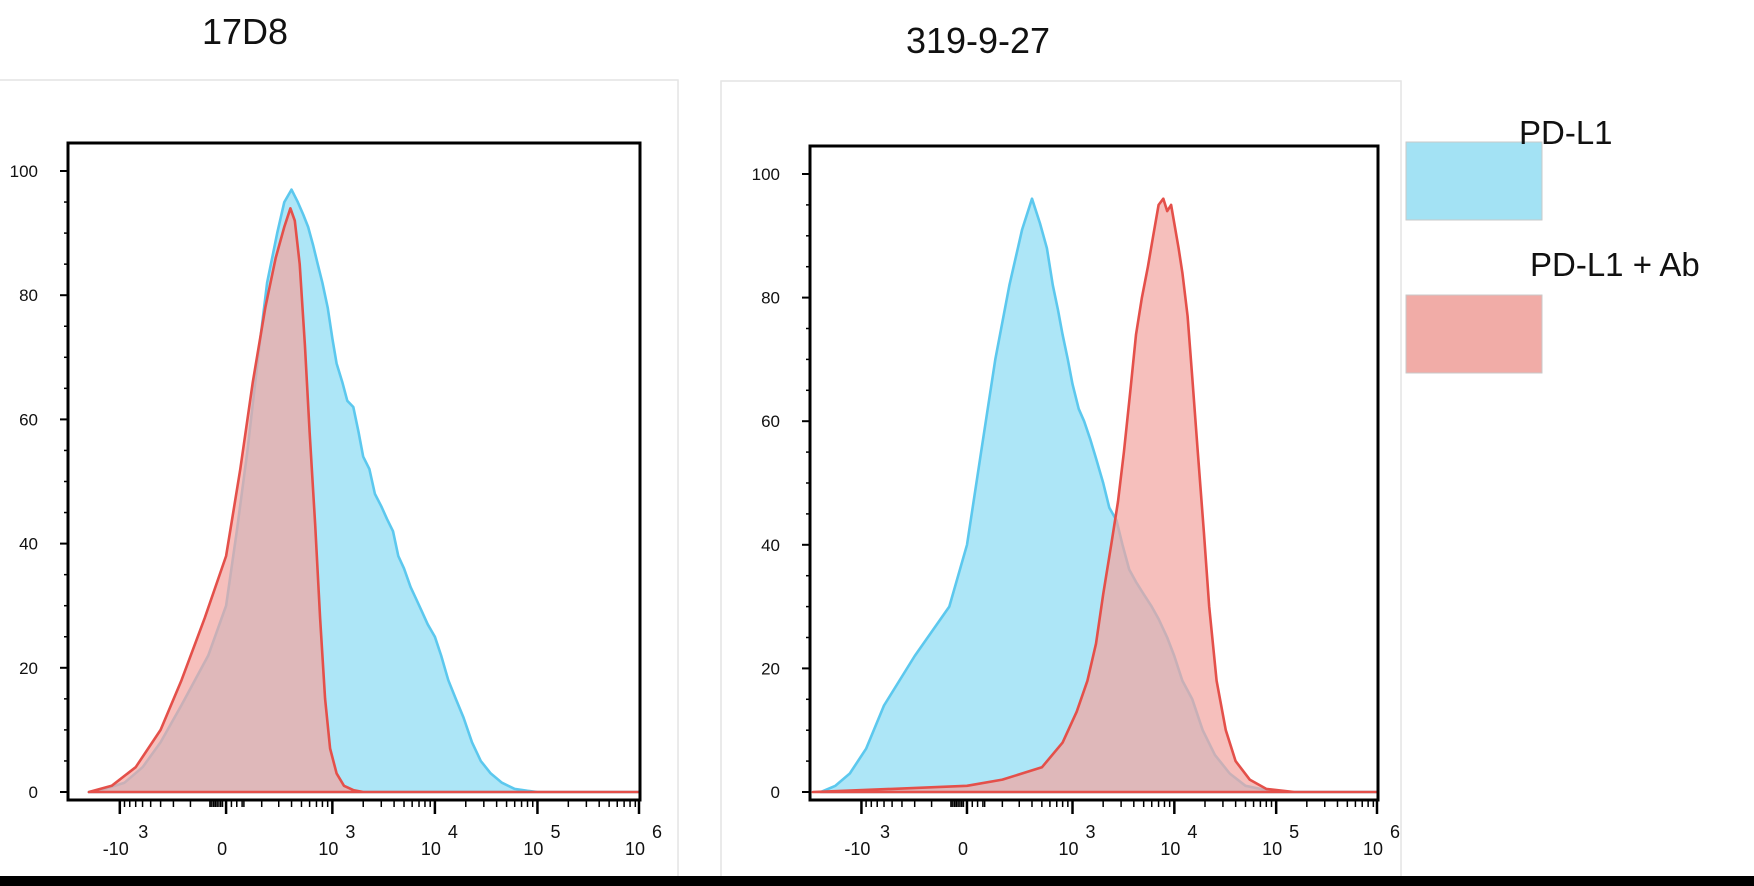 The width and height of the screenshot is (1754, 886). Describe the element at coordinates (245, 31) in the screenshot. I see `chart1-title: 17D8` at that location.